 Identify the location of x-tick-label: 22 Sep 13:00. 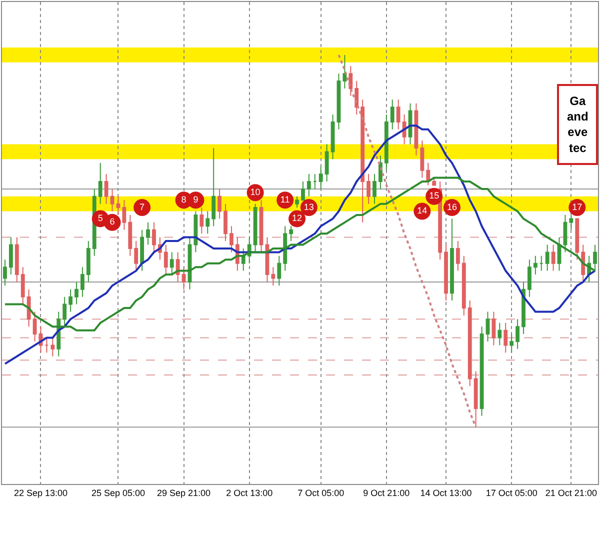
(41, 493).